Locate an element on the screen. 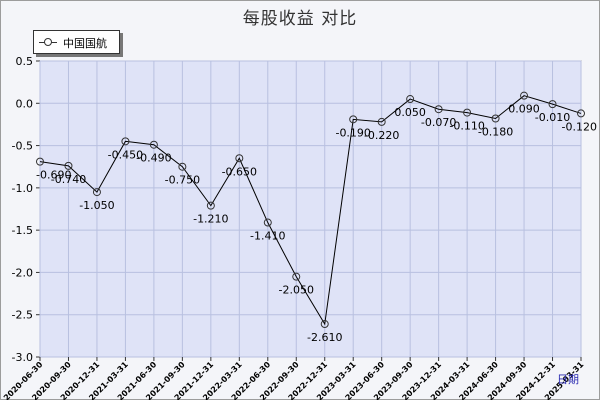 This screenshot has height=400, width=600. data-label: -0.450 is located at coordinates (125, 154).